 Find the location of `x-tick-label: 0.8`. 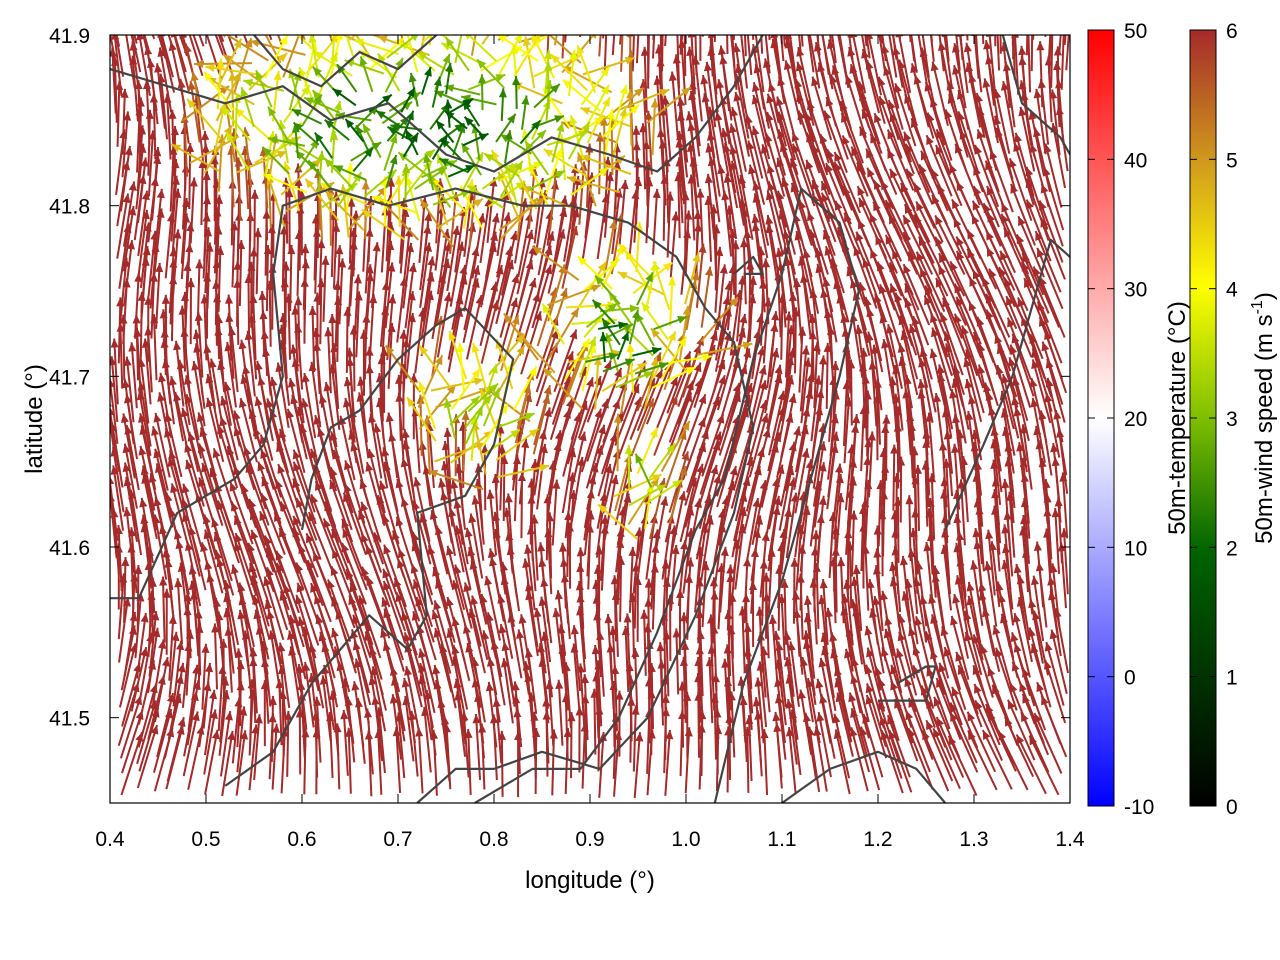

x-tick-label: 0.8 is located at coordinates (493, 839).